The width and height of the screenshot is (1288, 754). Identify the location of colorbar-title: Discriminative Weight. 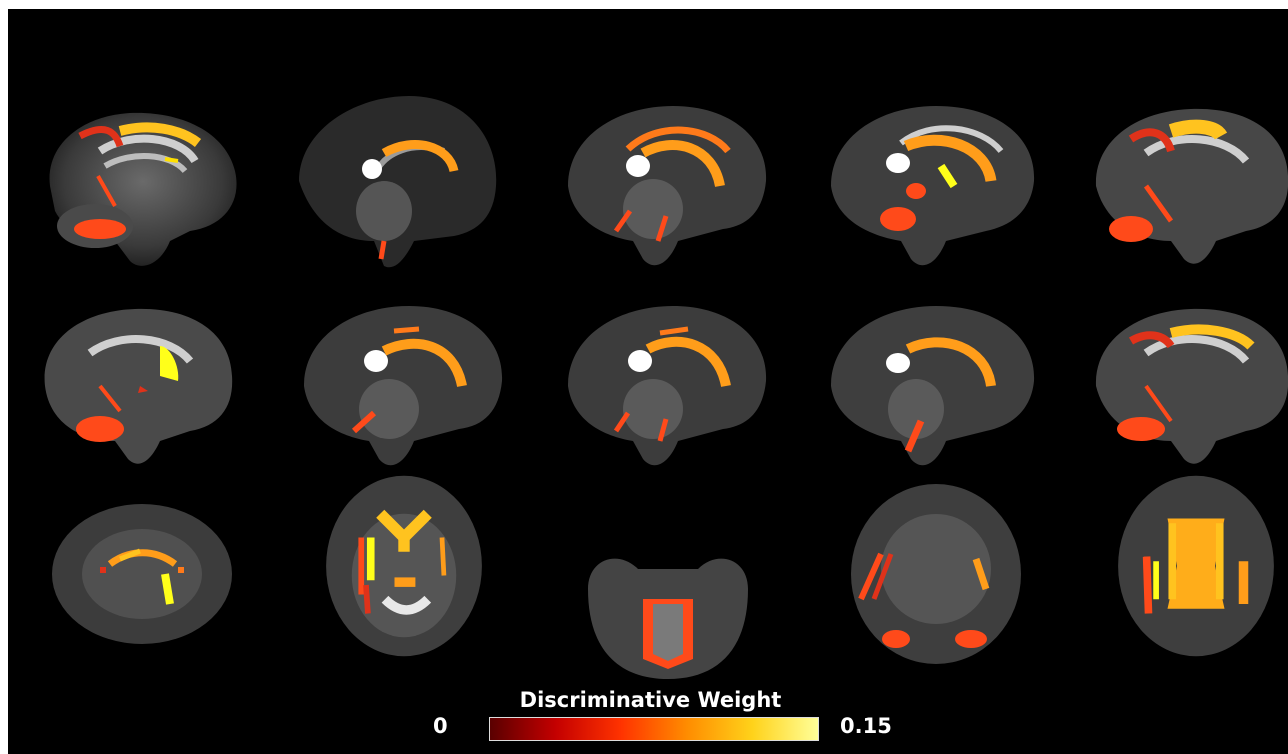
(650, 700).